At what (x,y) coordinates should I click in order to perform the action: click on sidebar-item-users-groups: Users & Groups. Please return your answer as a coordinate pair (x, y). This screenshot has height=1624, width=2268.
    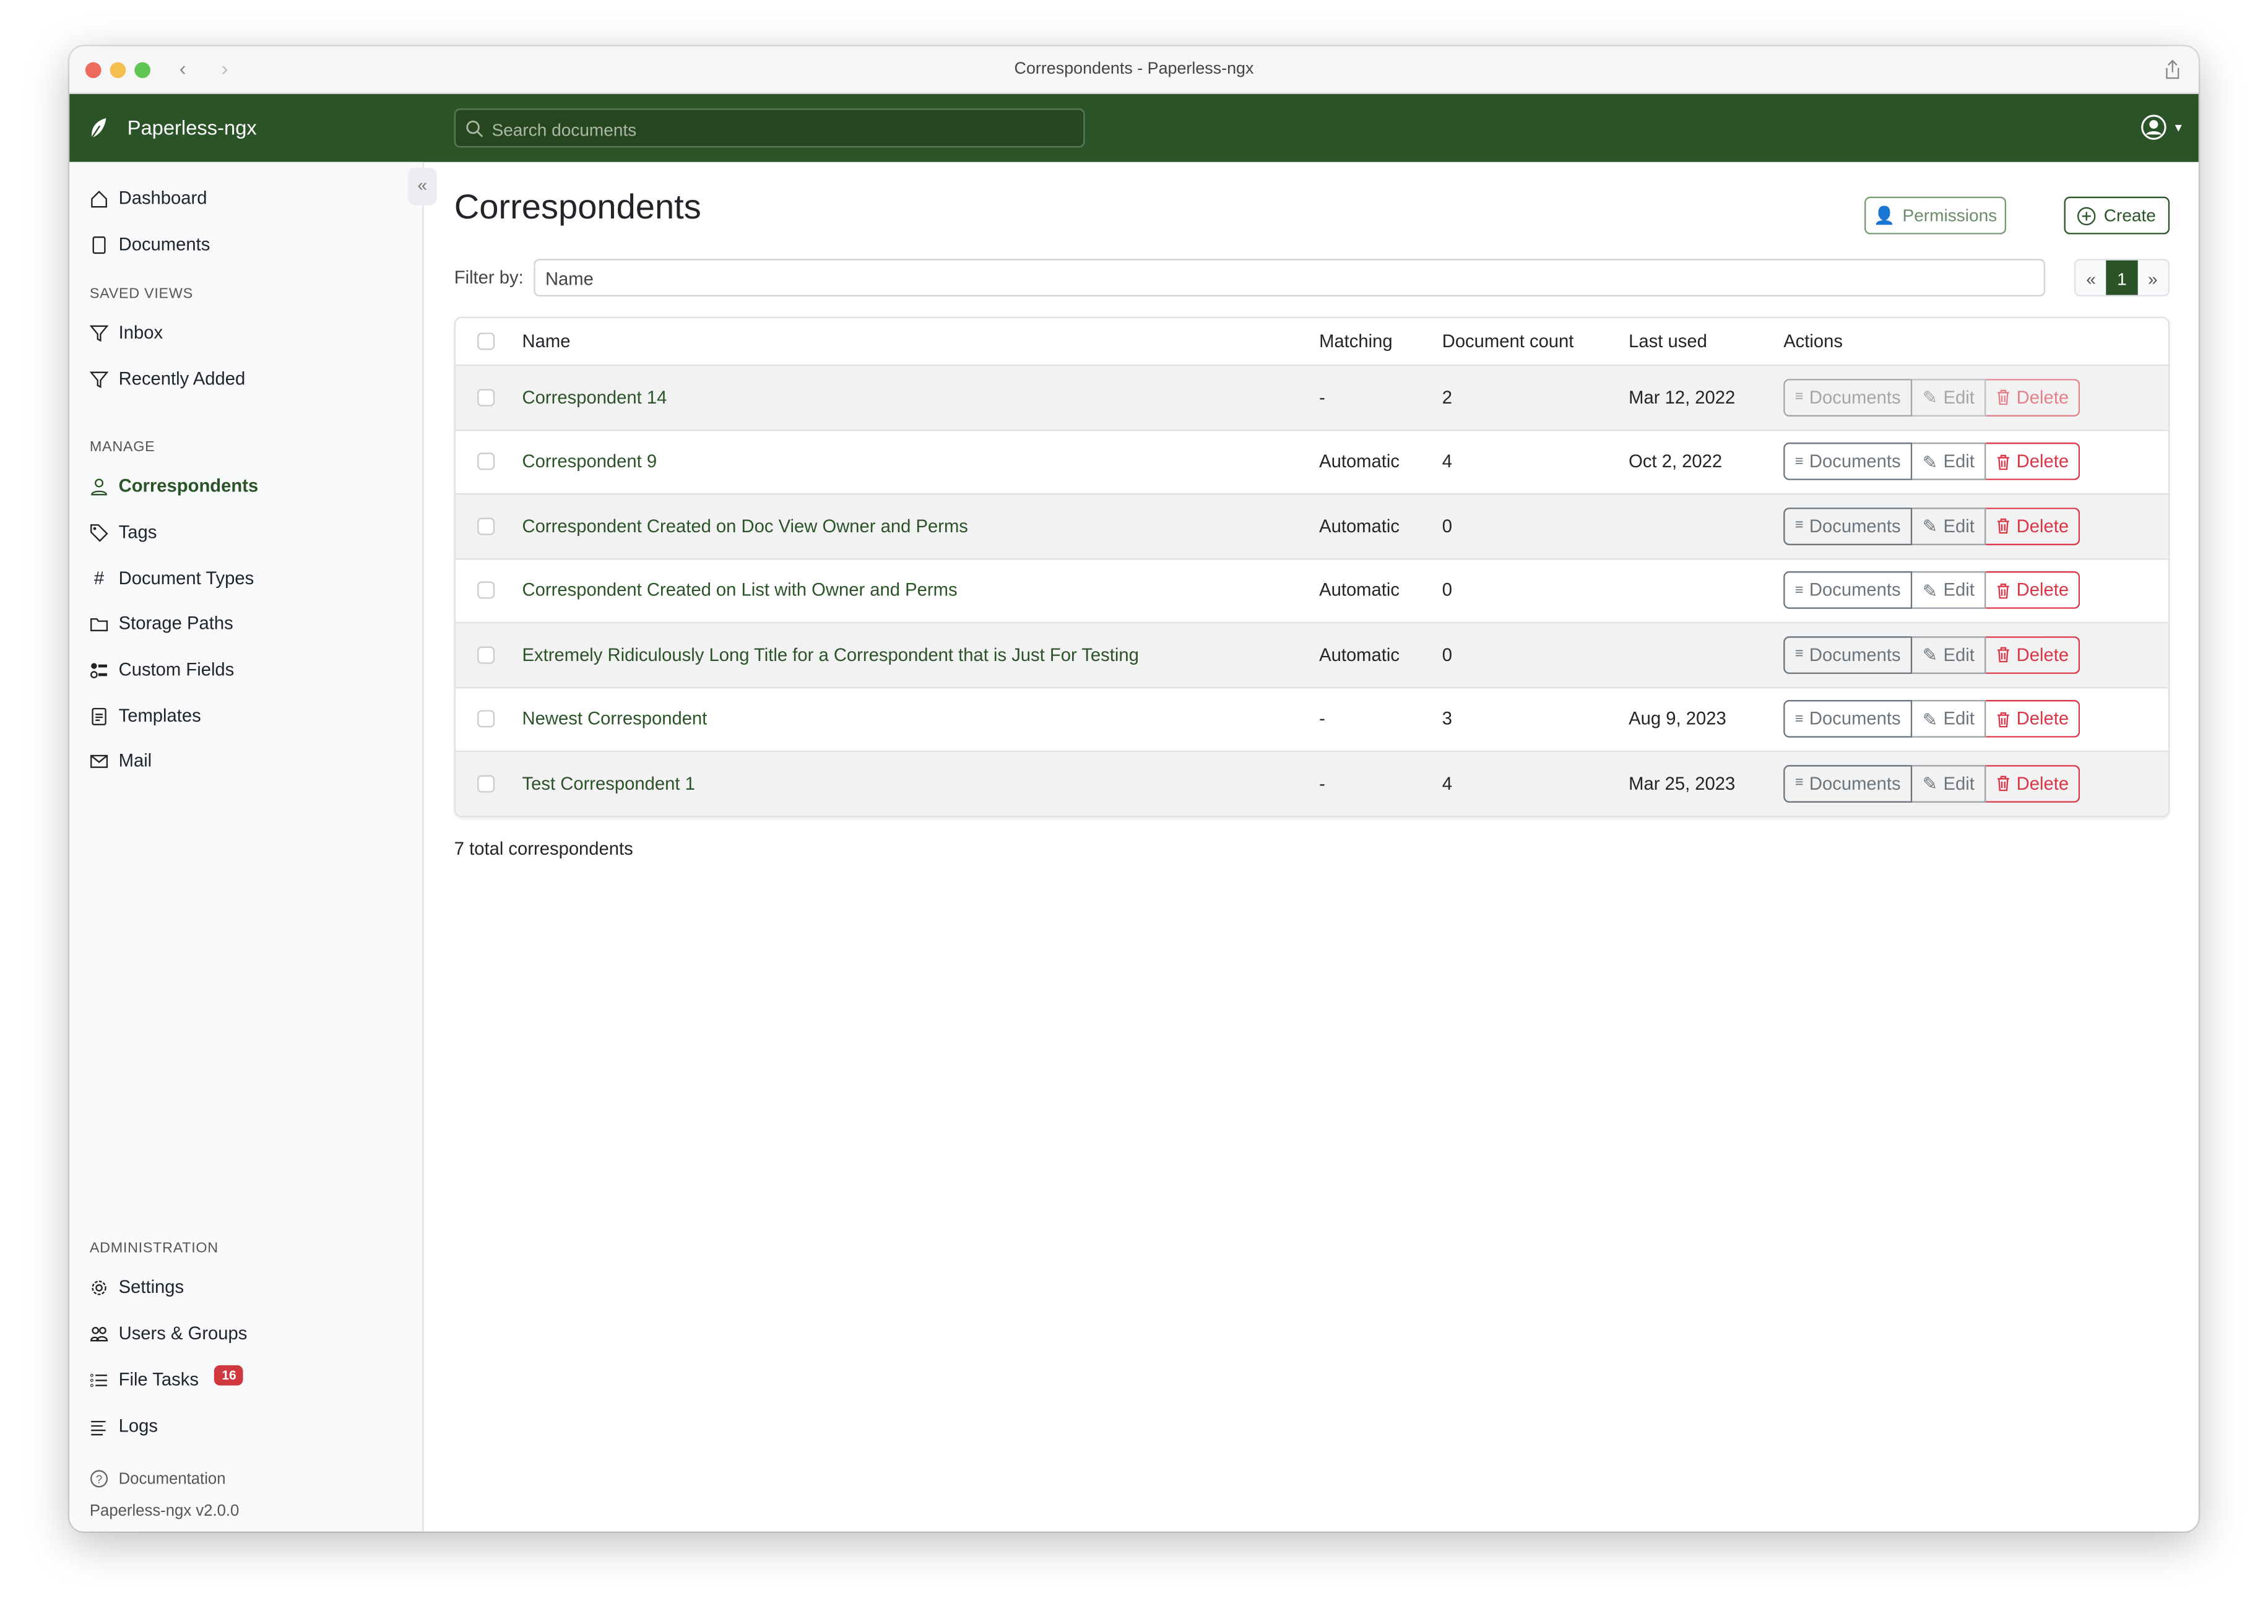
    Looking at the image, I should click on (168, 1333).